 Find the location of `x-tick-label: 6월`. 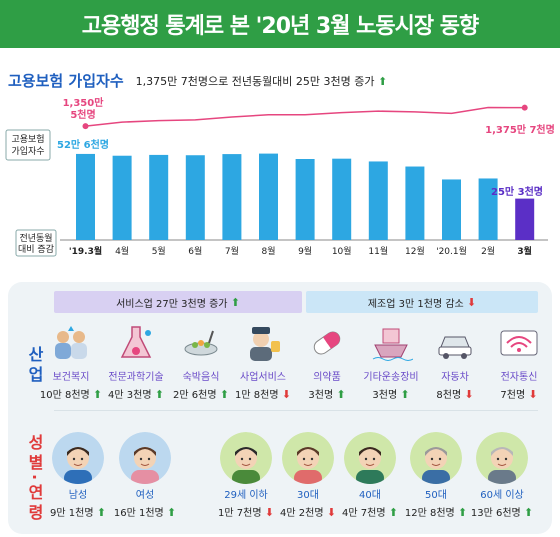

x-tick-label: 6월 is located at coordinates (195, 251).